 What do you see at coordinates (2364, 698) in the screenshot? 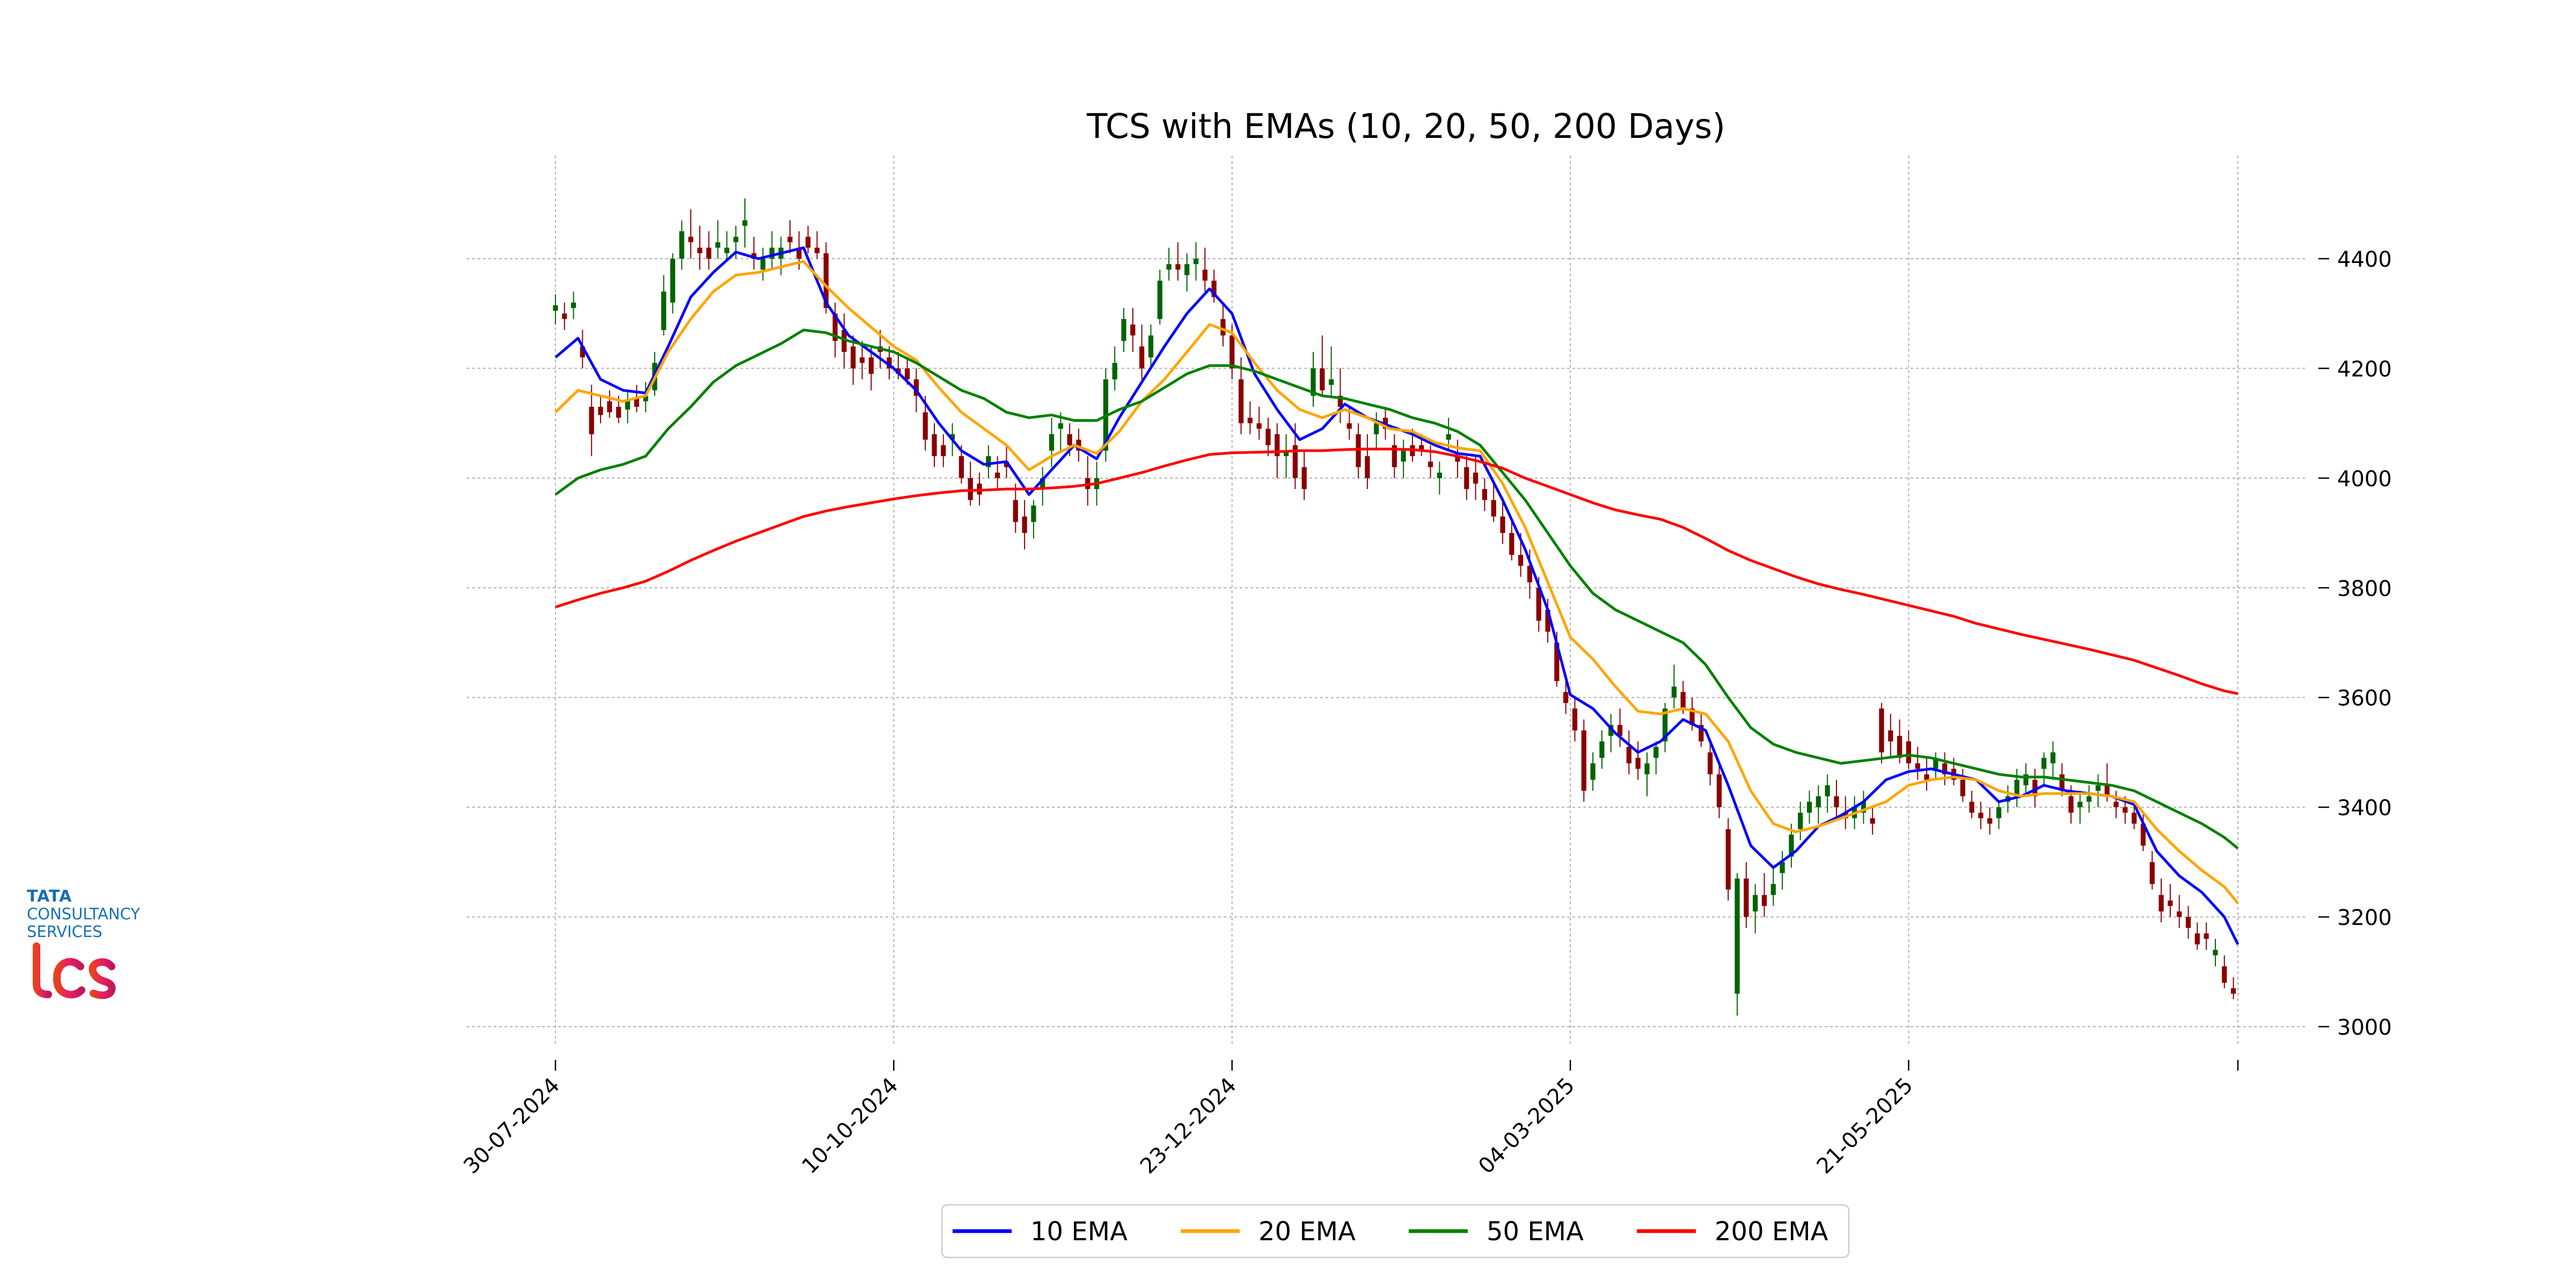
I see `y-tick-label: 3600` at bounding box center [2364, 698].